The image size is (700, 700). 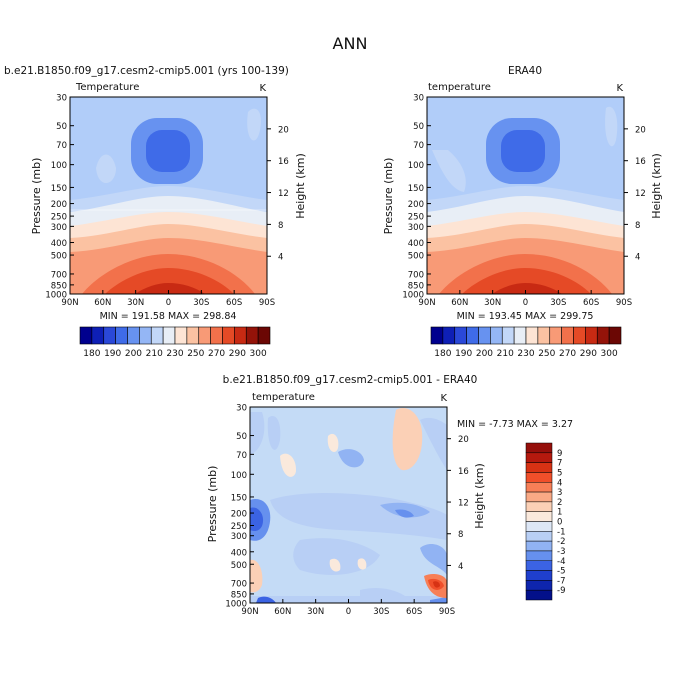 What do you see at coordinates (168, 316) in the screenshot?
I see `panel-model-stats: MIN = 191.58 MAX = 298.84` at bounding box center [168, 316].